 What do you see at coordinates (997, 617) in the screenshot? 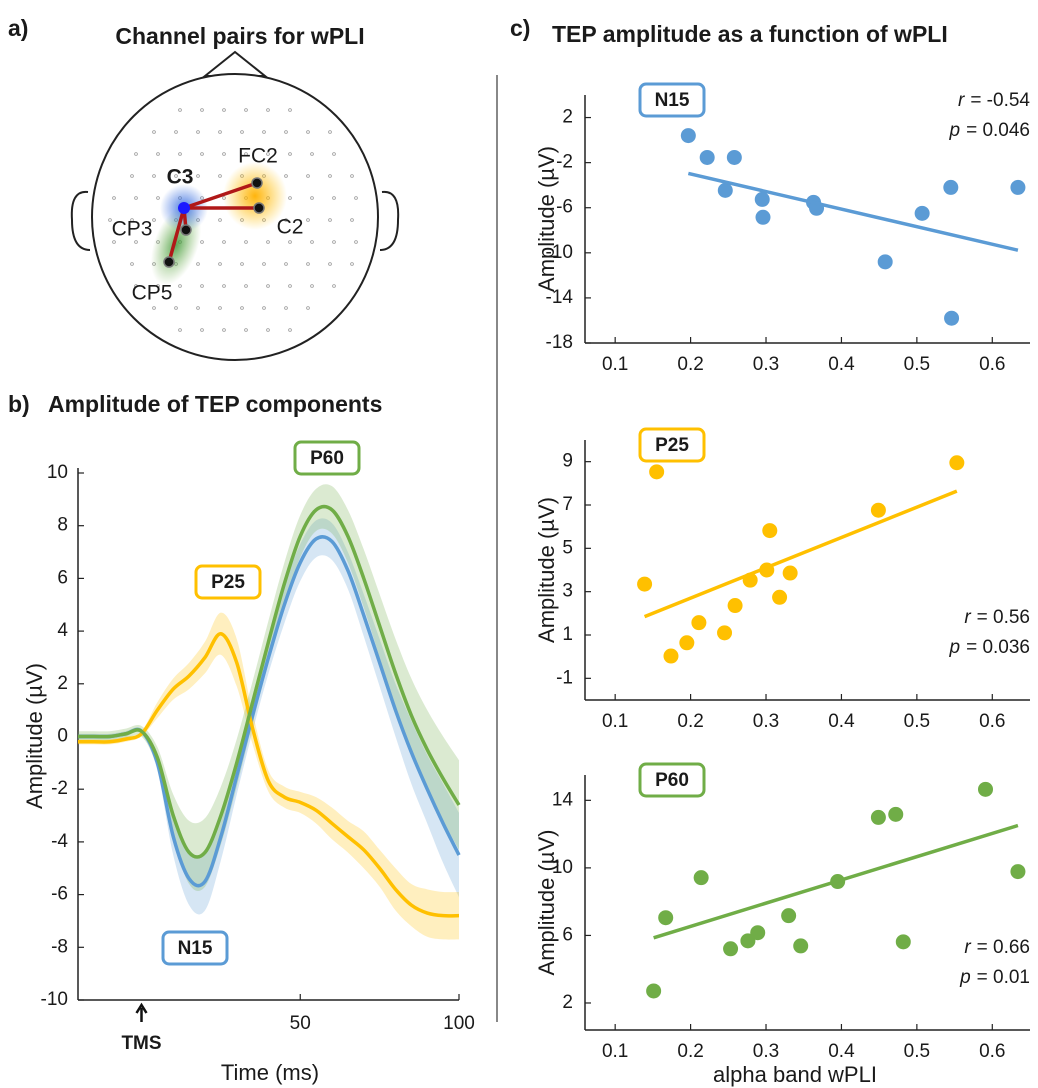
I see `stat: r = 0.56` at bounding box center [997, 617].